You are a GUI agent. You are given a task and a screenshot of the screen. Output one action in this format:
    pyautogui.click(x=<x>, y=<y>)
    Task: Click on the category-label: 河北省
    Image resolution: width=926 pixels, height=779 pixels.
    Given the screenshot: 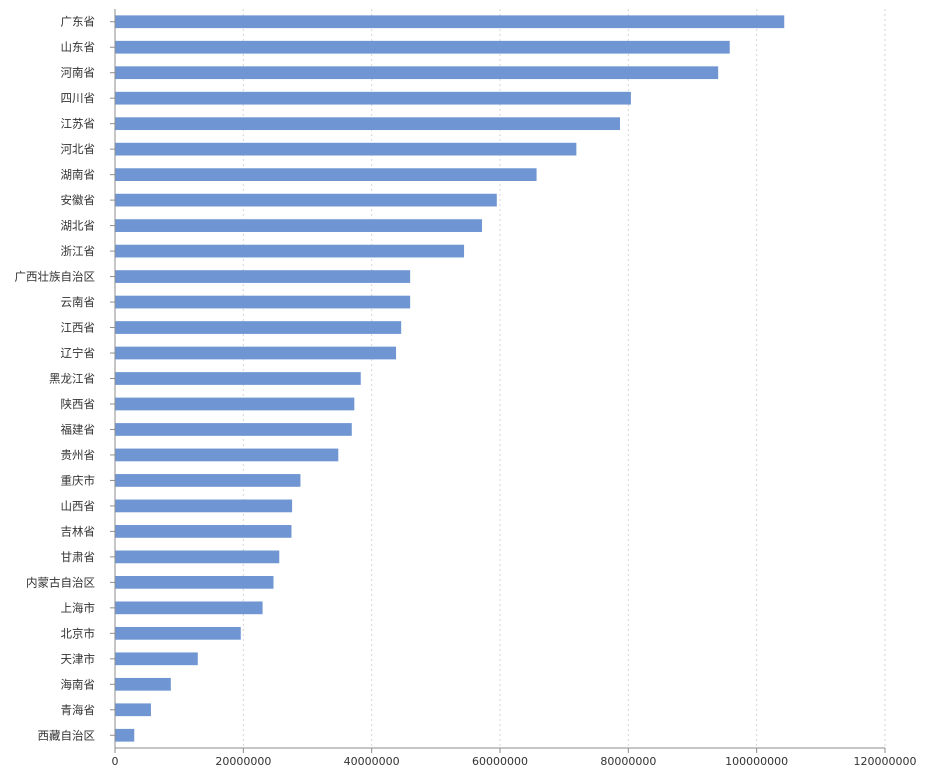 What is the action you would take?
    pyautogui.click(x=78, y=149)
    